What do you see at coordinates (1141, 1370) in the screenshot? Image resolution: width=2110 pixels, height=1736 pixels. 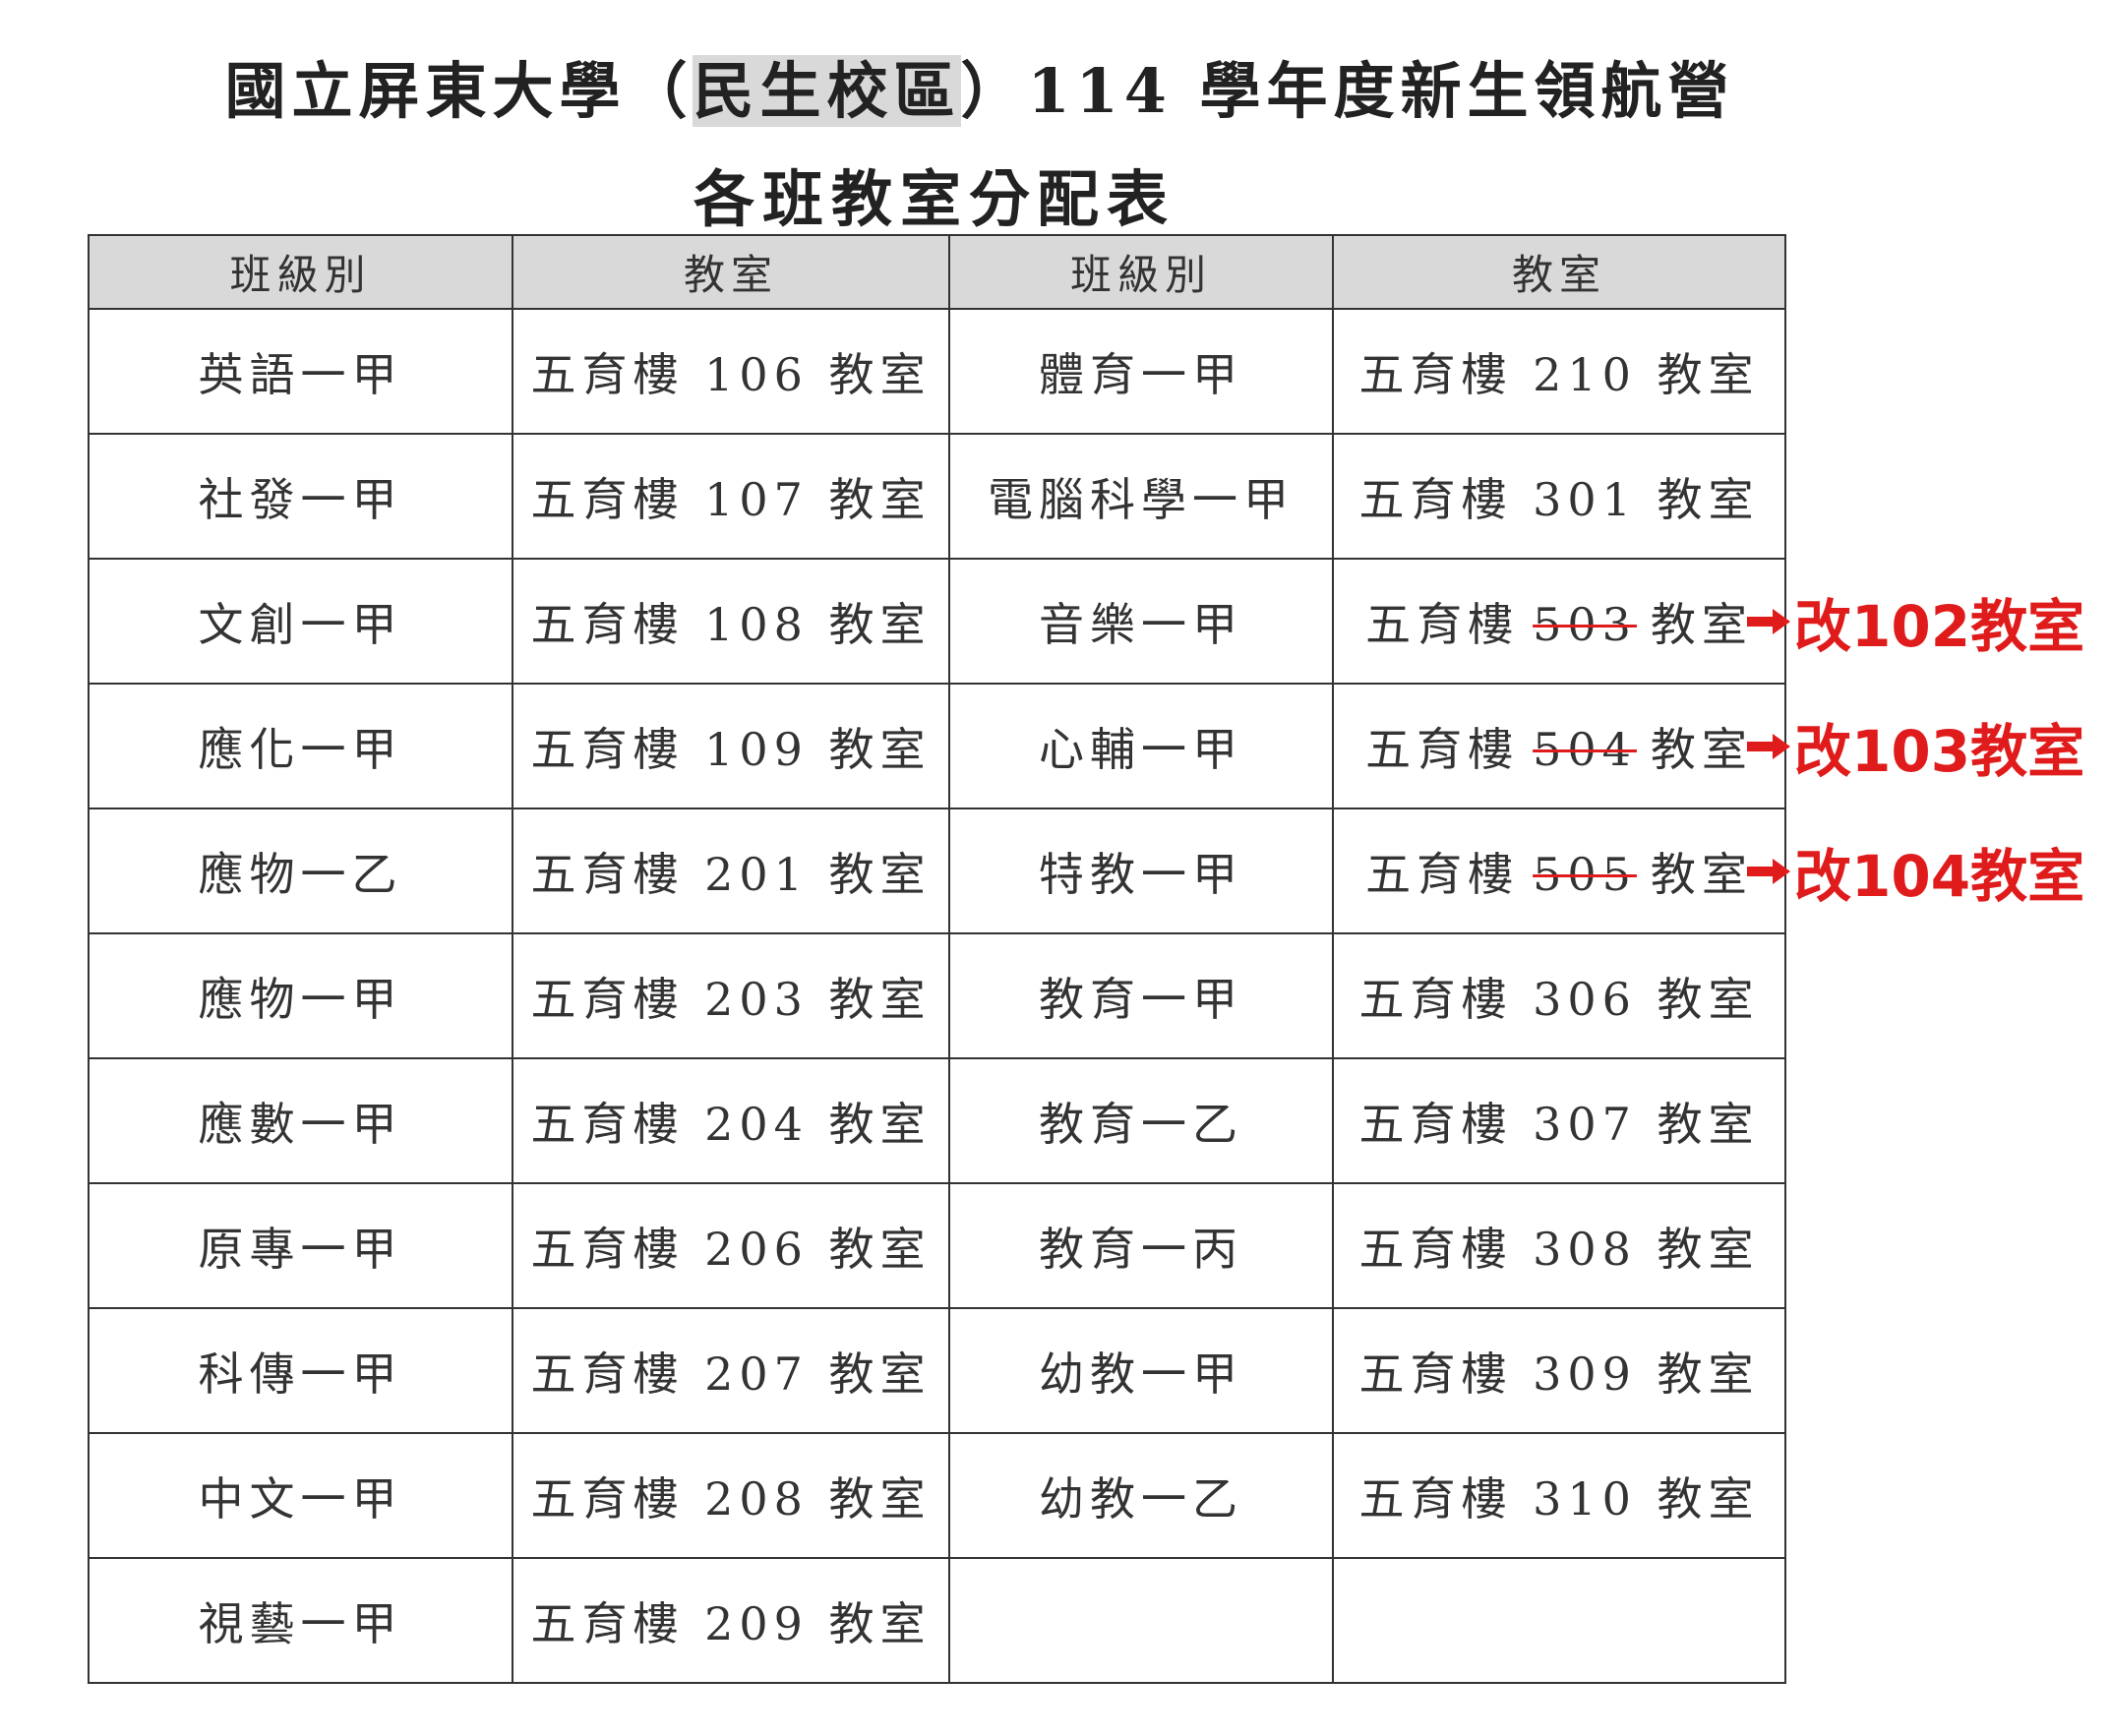 I see `table-cell: 幼教一甲` at bounding box center [1141, 1370].